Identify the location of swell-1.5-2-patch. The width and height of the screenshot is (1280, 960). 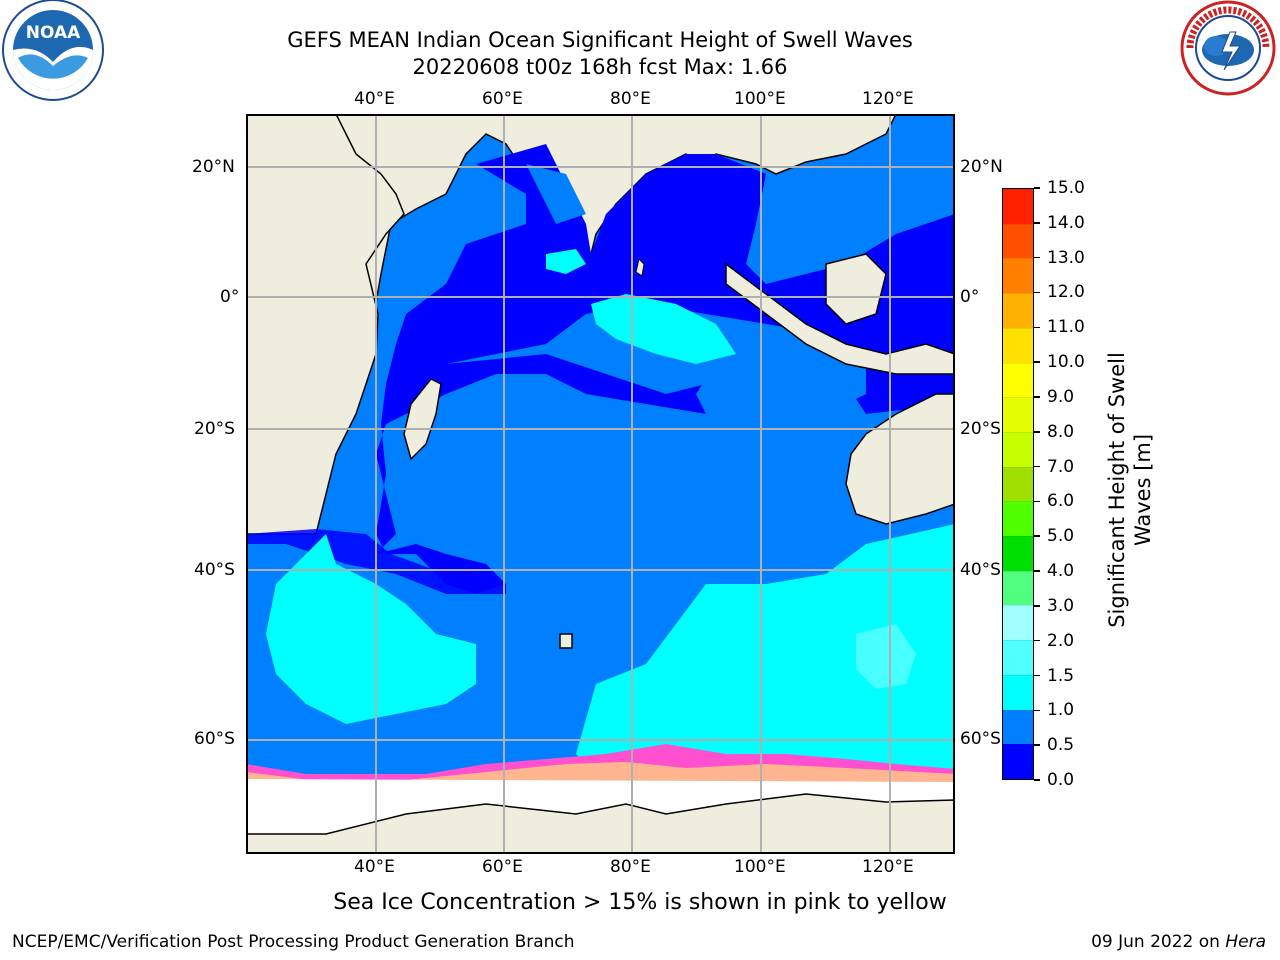
(886, 656).